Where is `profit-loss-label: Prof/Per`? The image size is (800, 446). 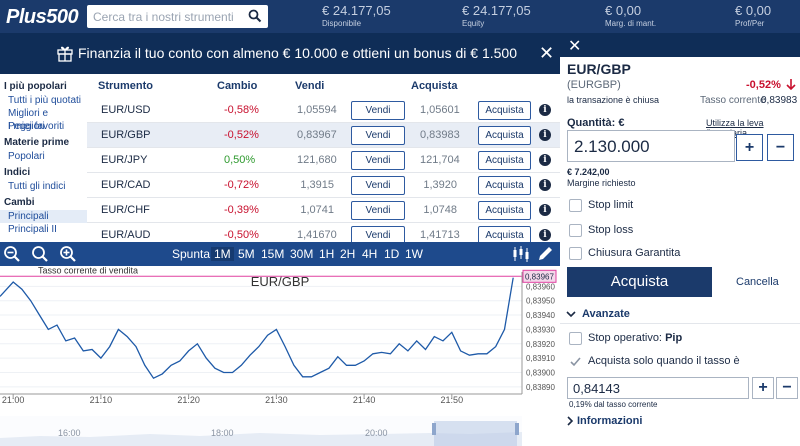 profit-loss-label: Prof/Per is located at coordinates (750, 23).